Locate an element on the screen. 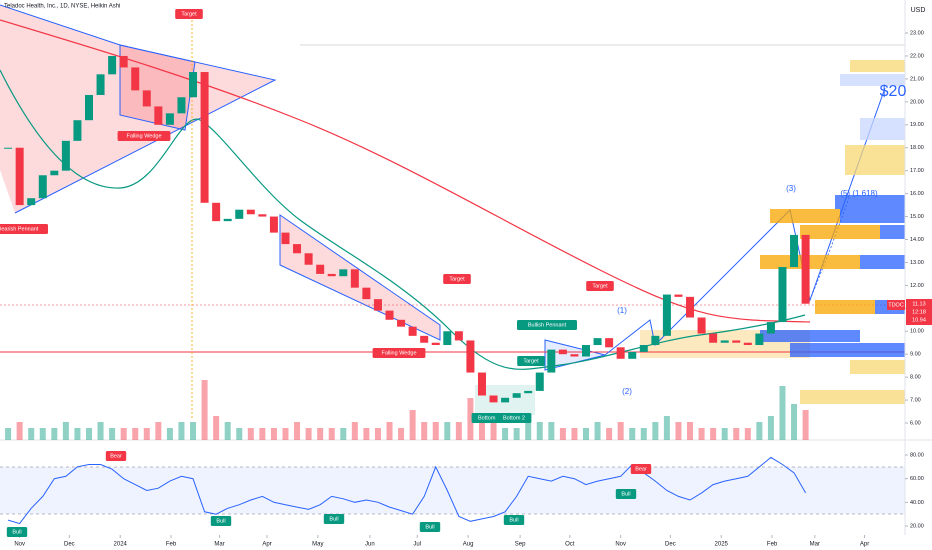 The width and height of the screenshot is (932, 550). last-price: 11.13 is located at coordinates (918, 304).